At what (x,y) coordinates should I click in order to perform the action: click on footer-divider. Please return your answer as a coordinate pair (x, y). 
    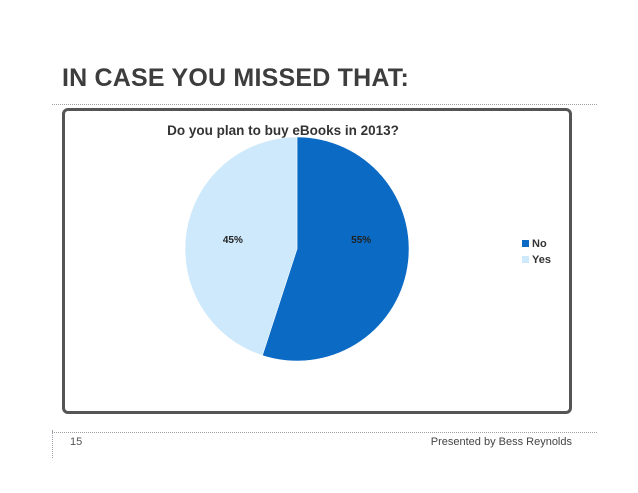
    Looking at the image, I should click on (324, 432).